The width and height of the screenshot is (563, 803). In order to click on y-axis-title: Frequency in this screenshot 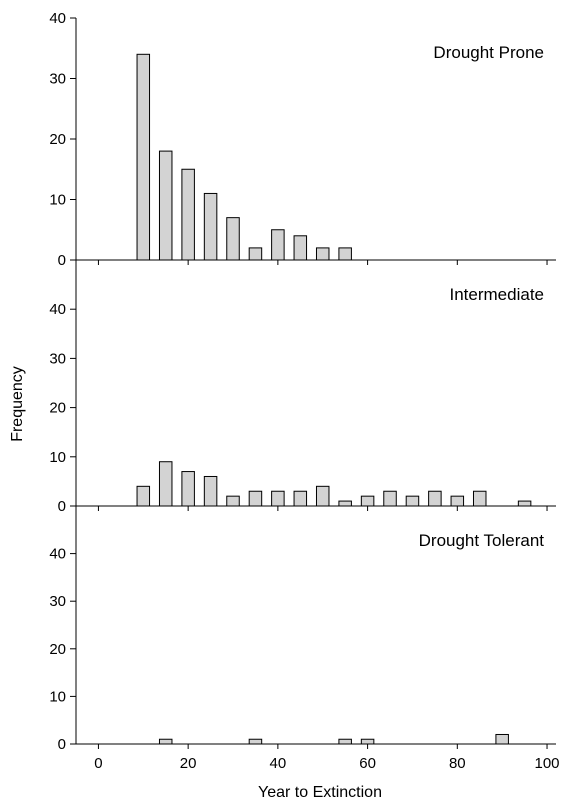, I will do `click(17, 404)`.